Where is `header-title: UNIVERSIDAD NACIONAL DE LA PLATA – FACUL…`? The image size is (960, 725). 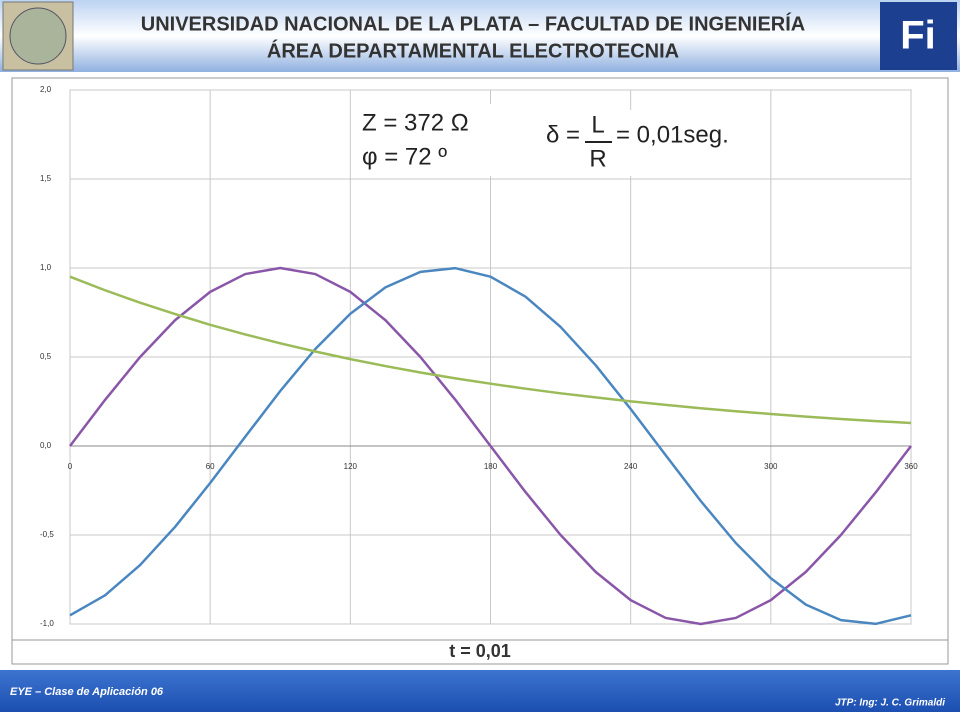 header-title: UNIVERSIDAD NACIONAL DE LA PLATA – FACUL… is located at coordinates (473, 23).